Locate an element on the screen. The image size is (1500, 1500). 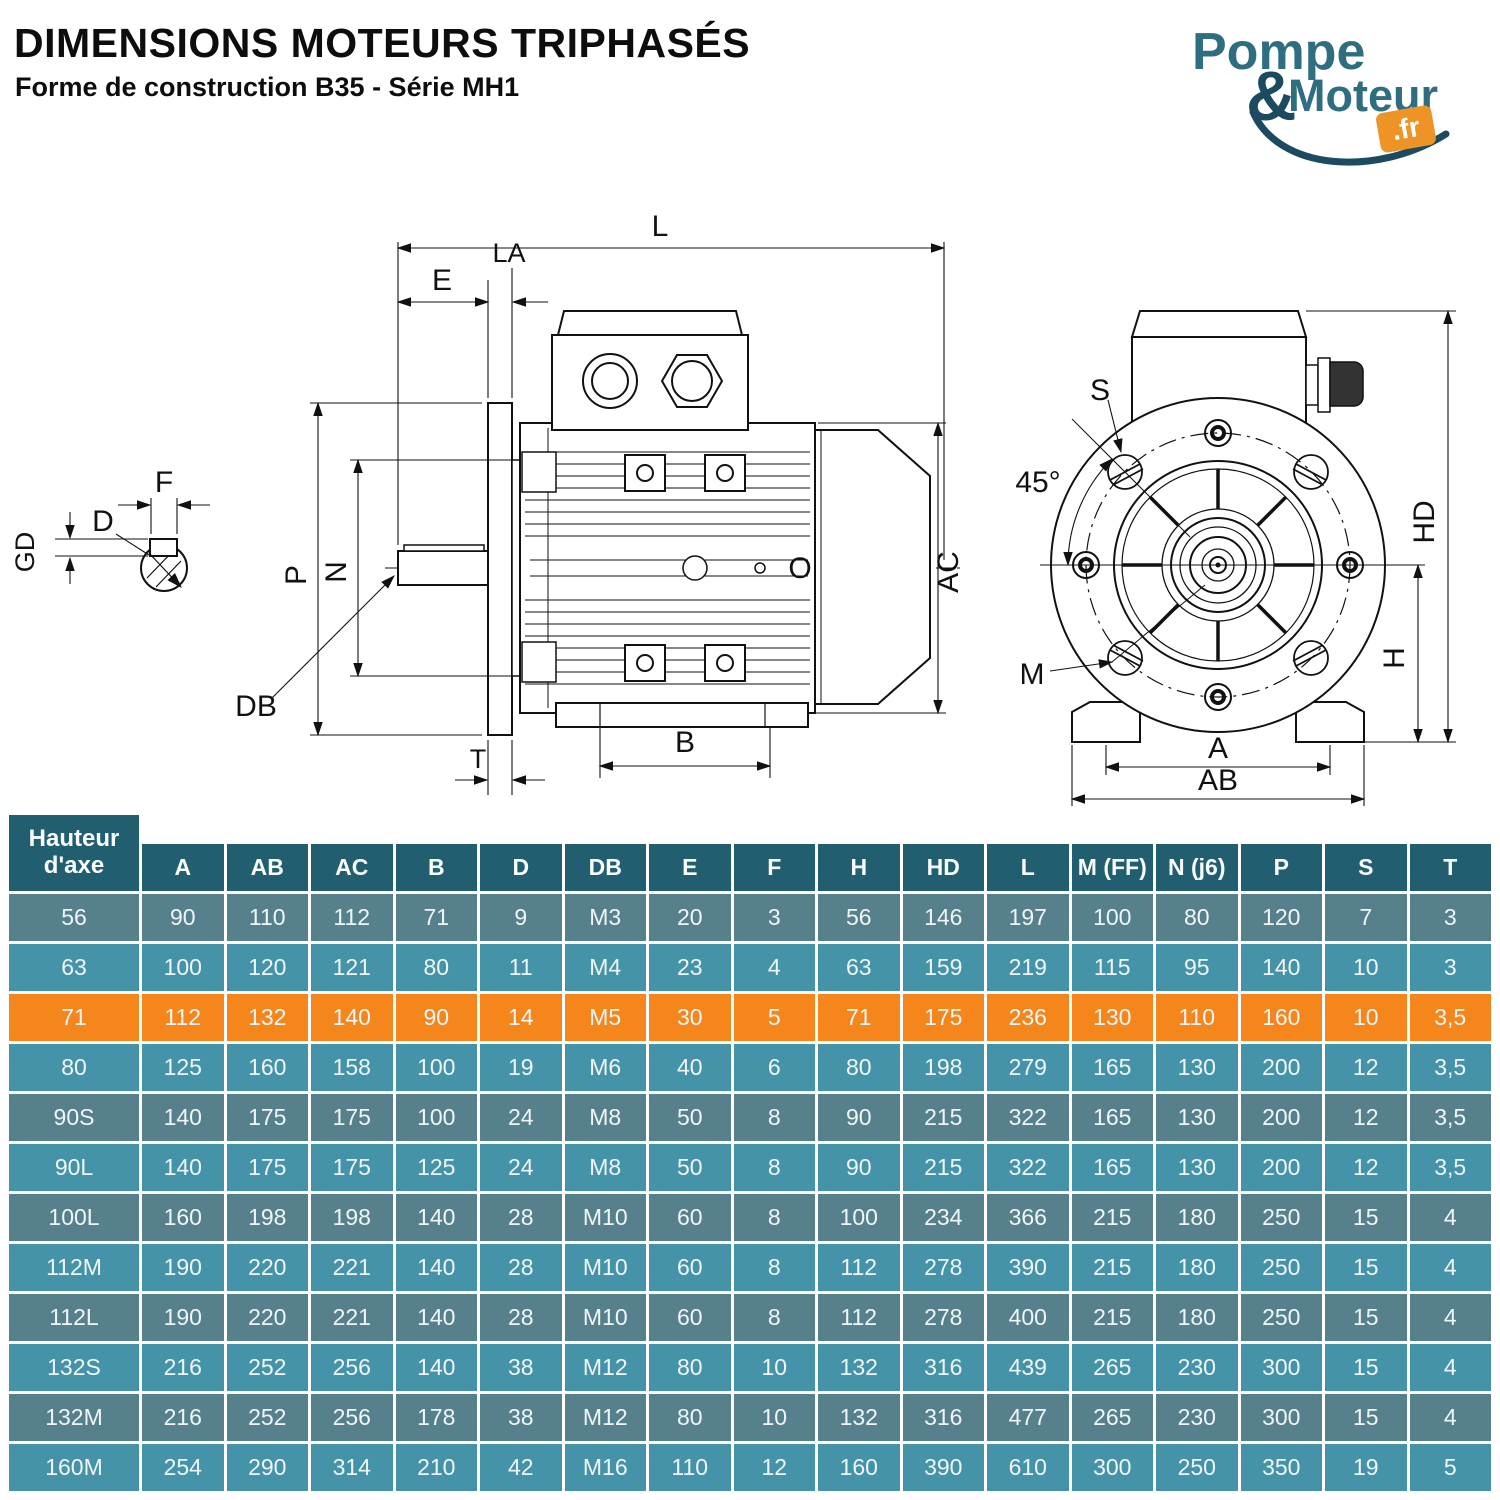
value-cell-HD: 159 is located at coordinates (943, 967).